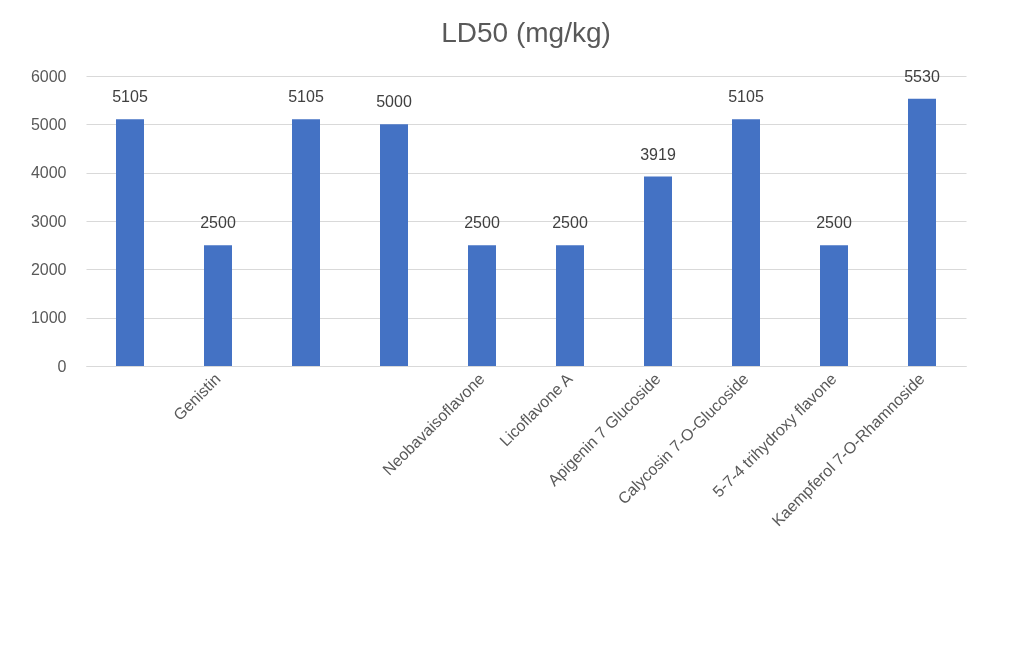 Image resolution: width=1015 pixels, height=648 pixels. I want to click on y-tick-label: 6000, so click(48, 76).